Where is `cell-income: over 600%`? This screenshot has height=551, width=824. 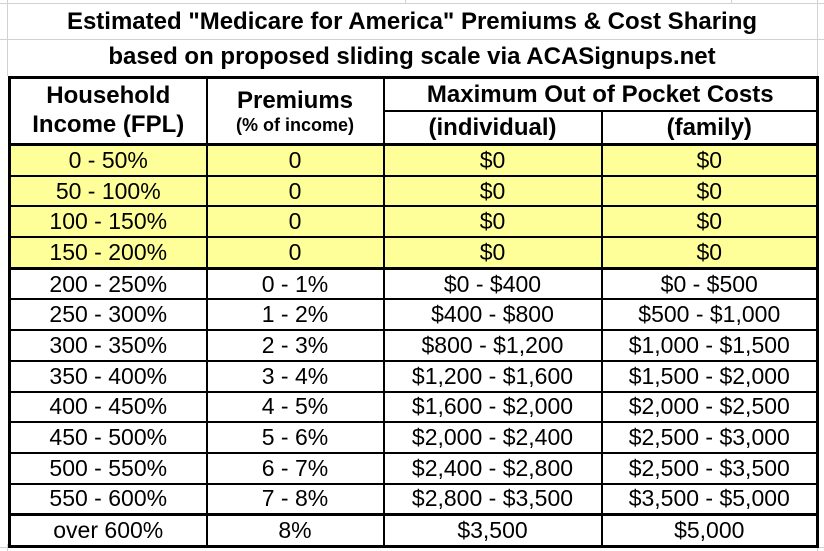
cell-income: over 600% is located at coordinates (108, 530).